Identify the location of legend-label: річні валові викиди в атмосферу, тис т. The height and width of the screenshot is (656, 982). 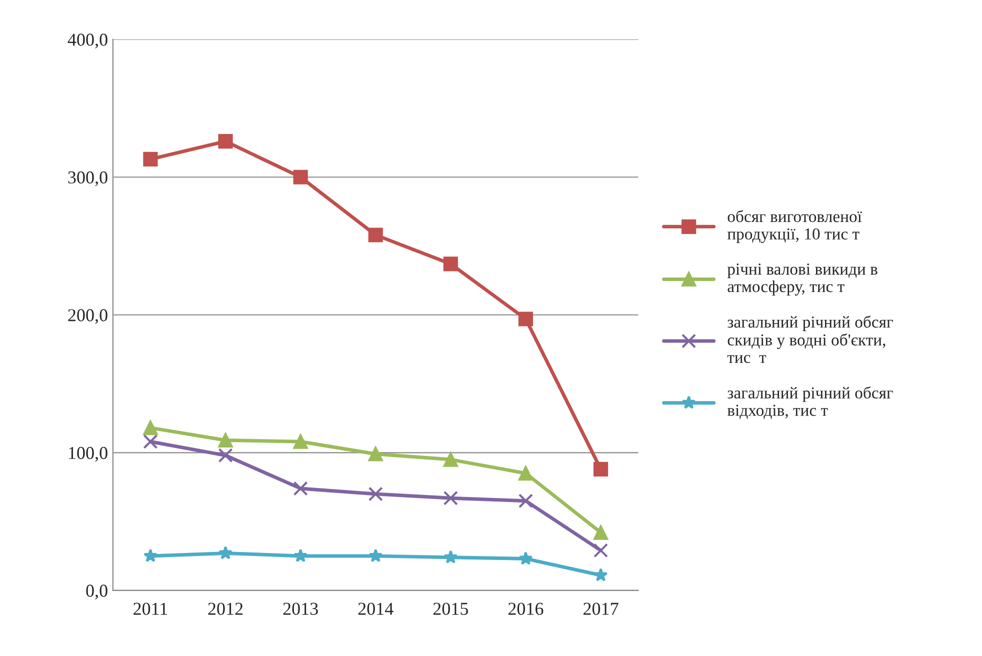
(802, 280).